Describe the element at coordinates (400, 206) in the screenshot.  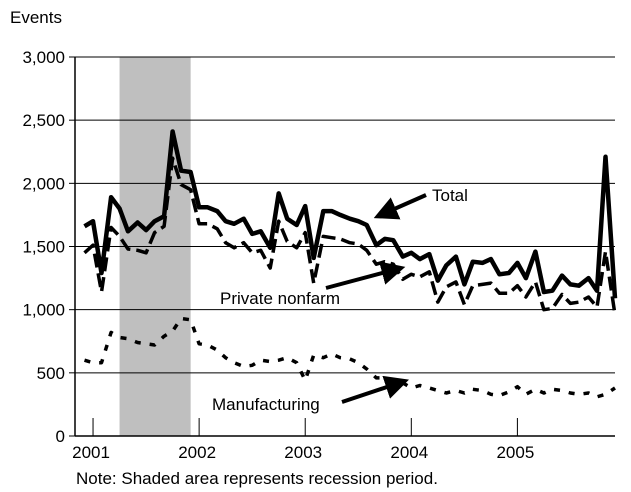
I see `annotation-arrow-total` at that location.